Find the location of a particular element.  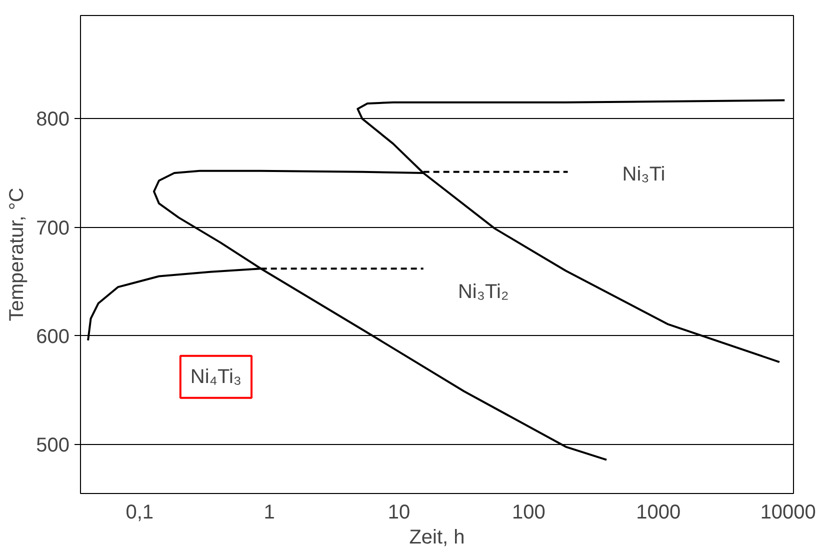

x-tick-label: 1 is located at coordinates (269, 513).